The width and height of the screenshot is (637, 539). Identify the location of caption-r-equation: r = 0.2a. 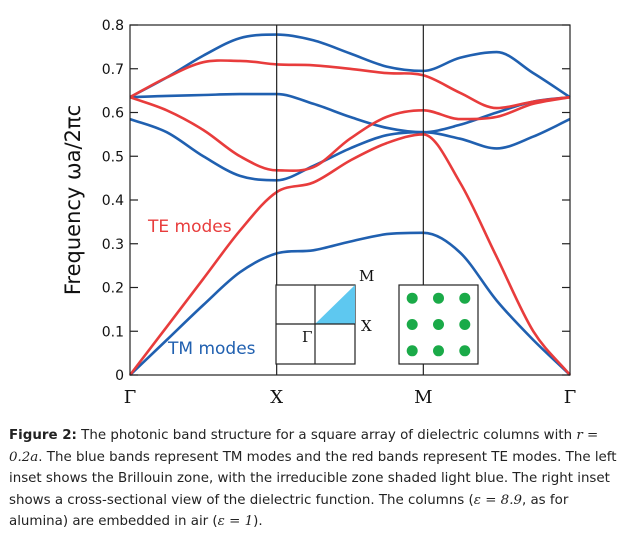
(304, 446).